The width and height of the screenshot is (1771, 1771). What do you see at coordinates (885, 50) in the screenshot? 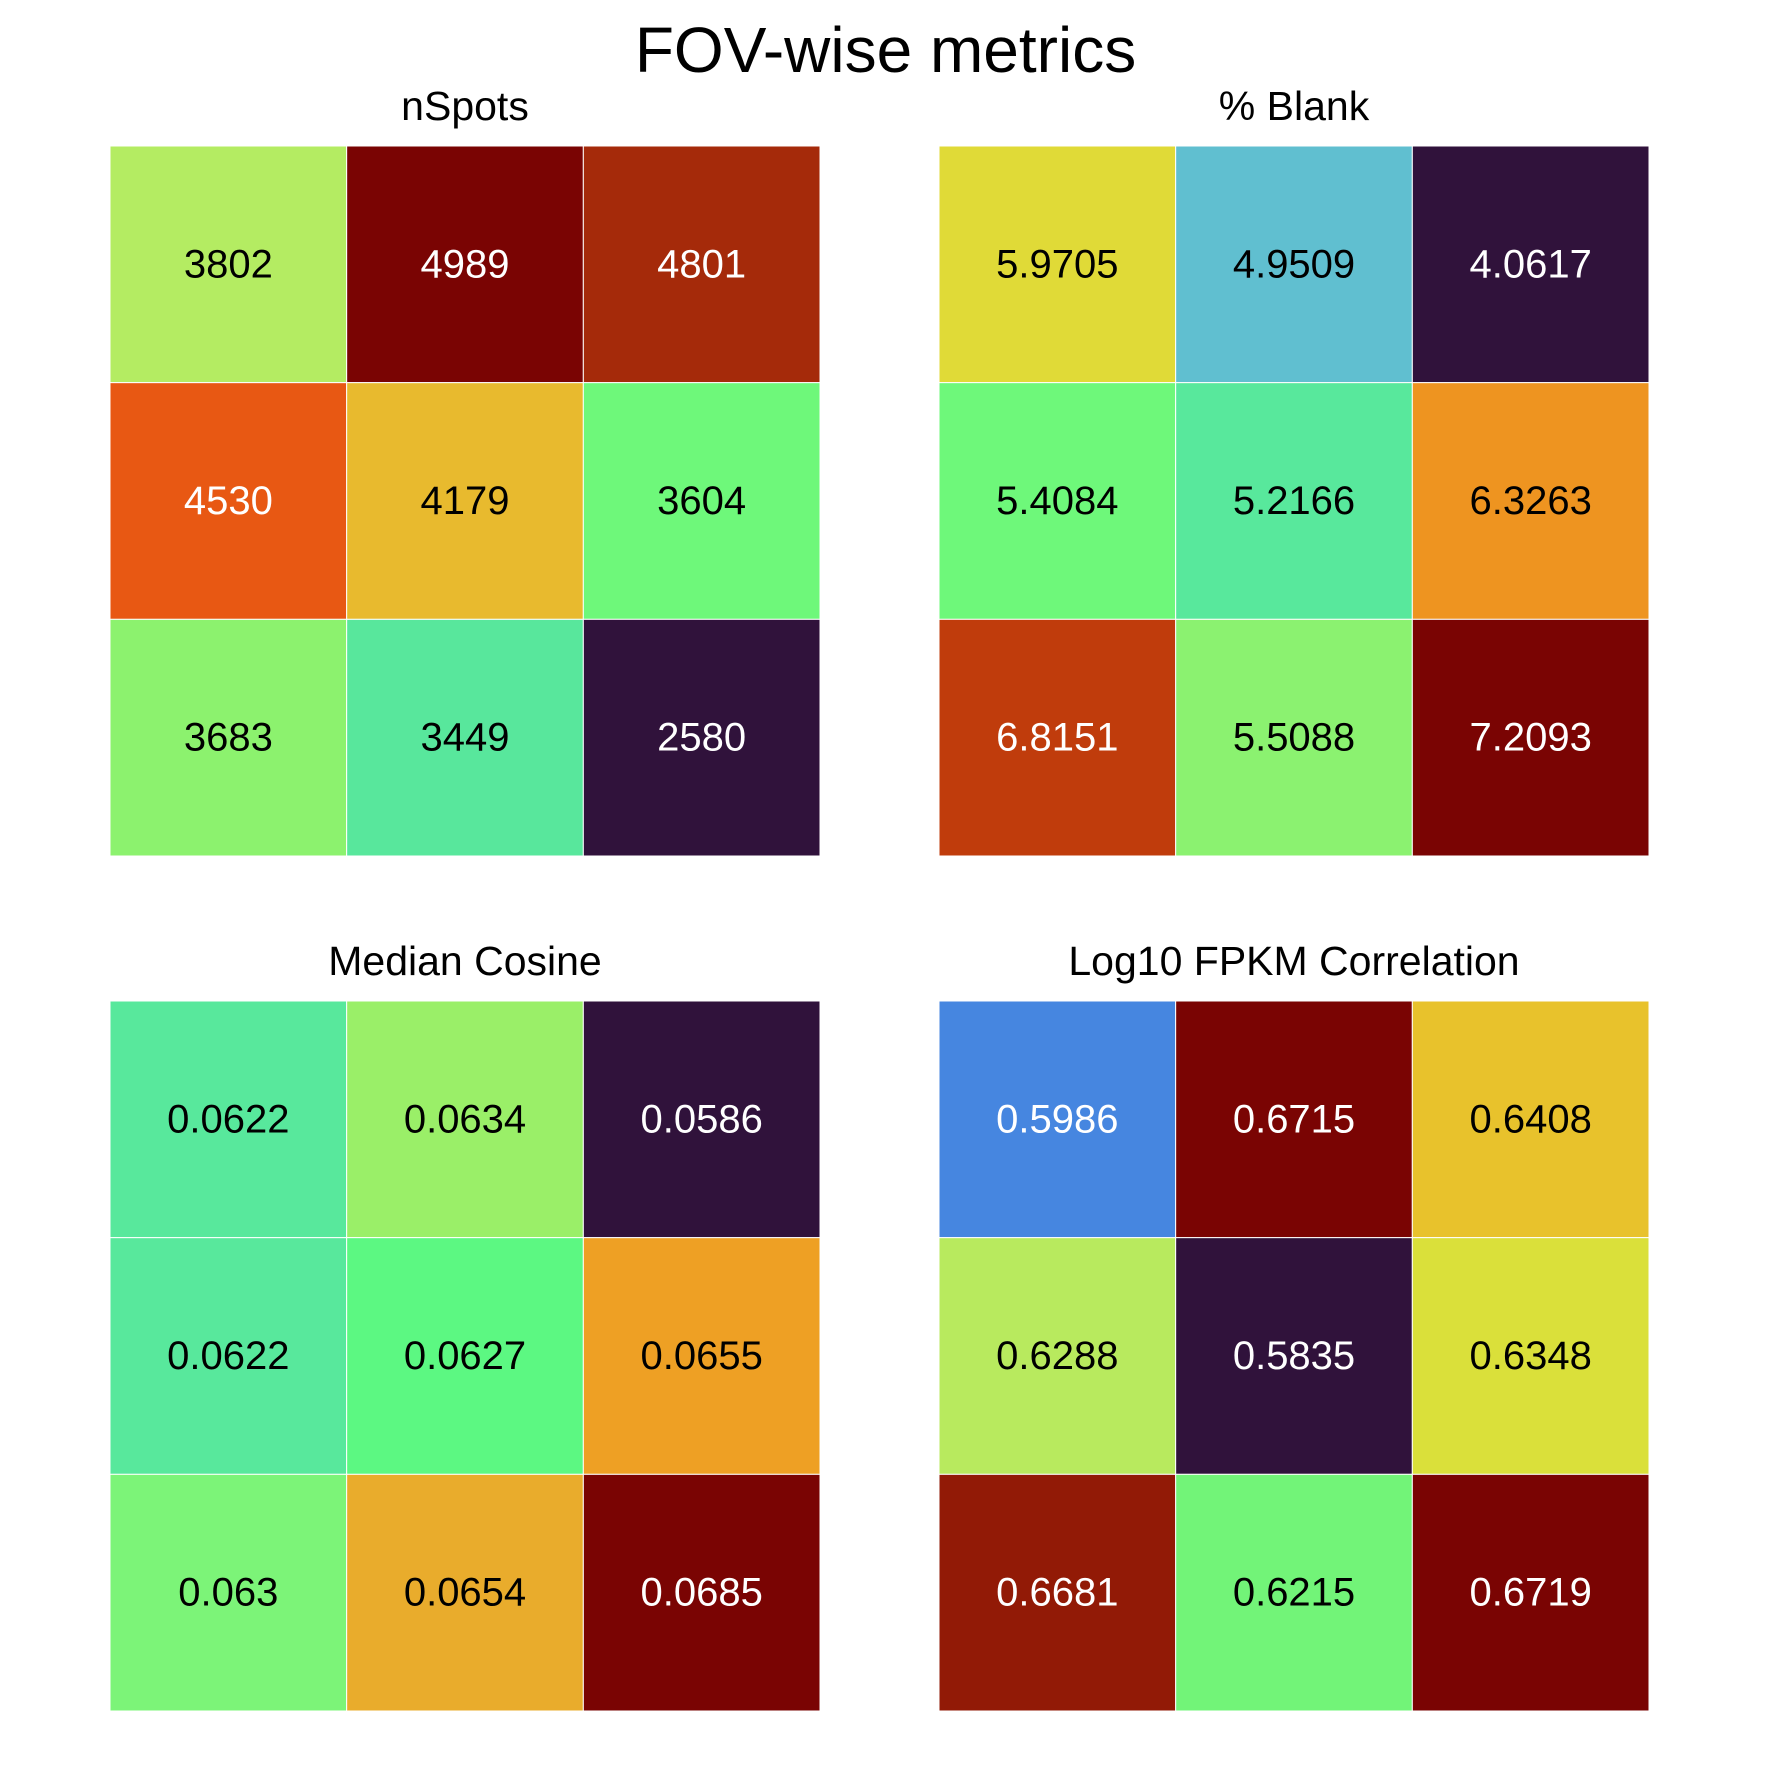
I see `figure-title: FOV-wise metrics` at bounding box center [885, 50].